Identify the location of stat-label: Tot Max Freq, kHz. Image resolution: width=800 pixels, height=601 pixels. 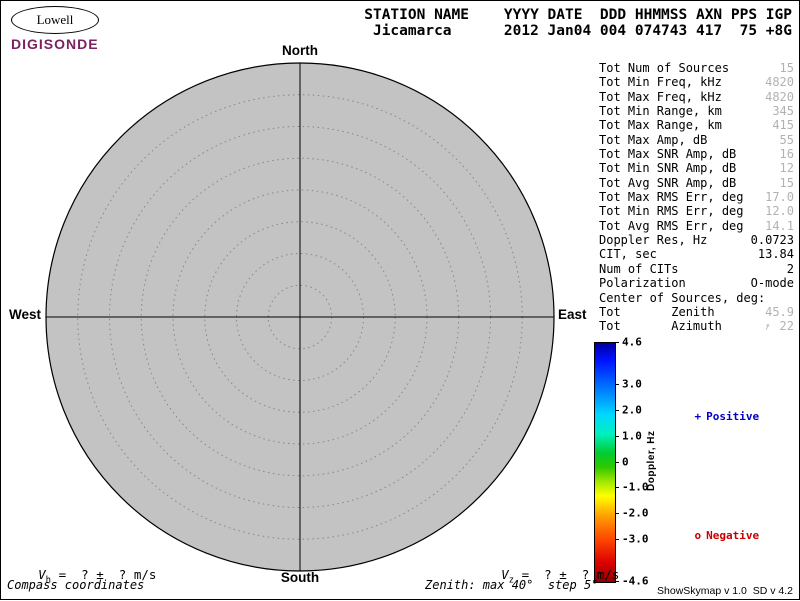
(660, 96).